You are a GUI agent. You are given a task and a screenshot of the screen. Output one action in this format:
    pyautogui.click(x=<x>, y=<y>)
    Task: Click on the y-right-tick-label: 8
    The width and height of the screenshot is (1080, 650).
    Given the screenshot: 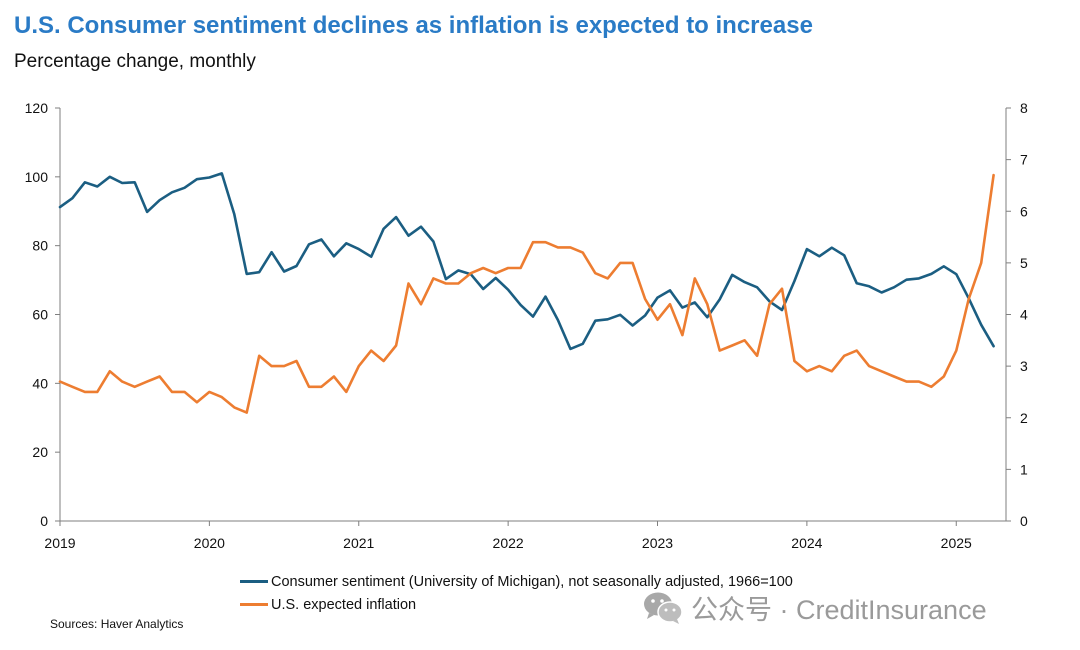 What is the action you would take?
    pyautogui.click(x=1024, y=108)
    